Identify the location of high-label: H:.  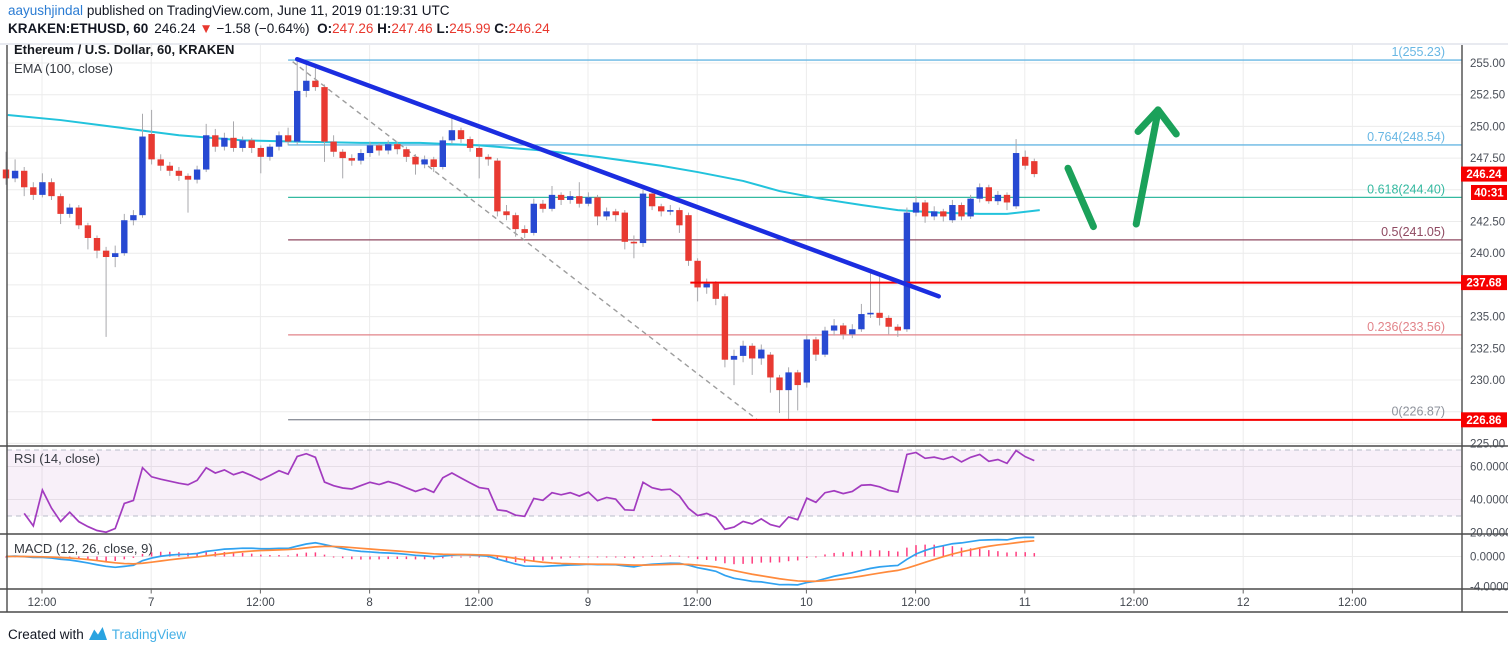
(384, 28).